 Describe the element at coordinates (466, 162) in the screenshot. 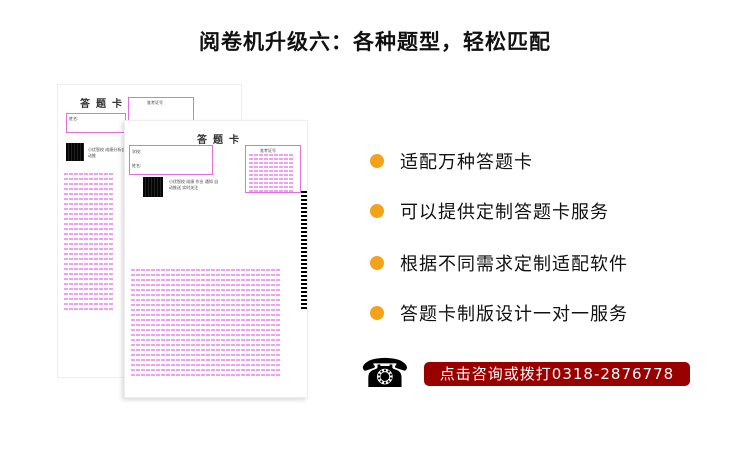

I see `feature-text: 适配万种答题卡` at that location.